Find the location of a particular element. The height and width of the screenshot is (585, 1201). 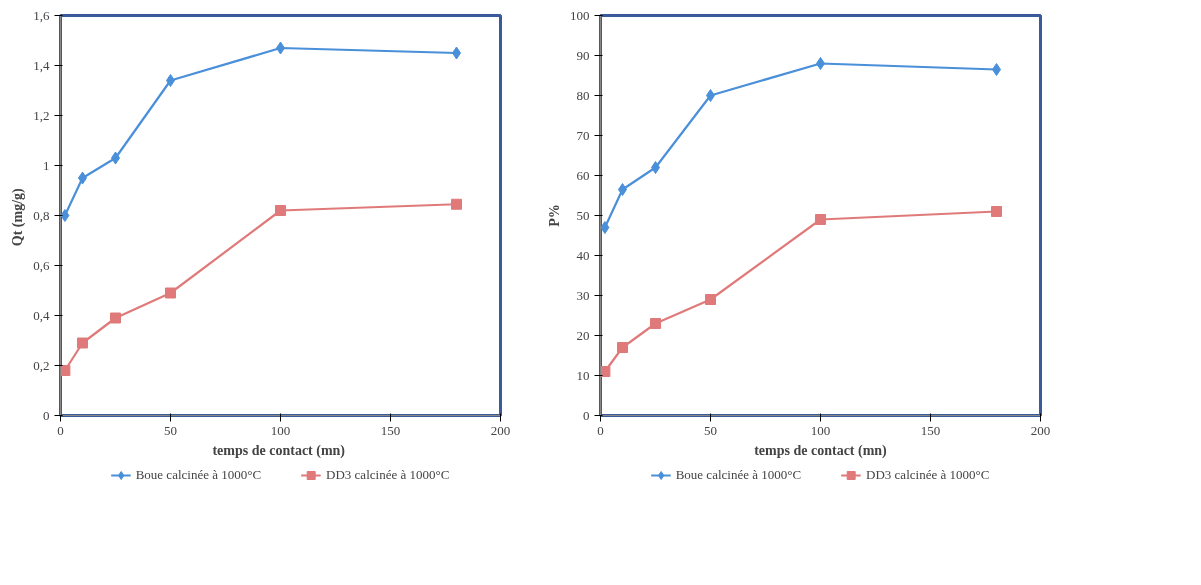

y-tick-label: 50 is located at coordinates (583, 215).